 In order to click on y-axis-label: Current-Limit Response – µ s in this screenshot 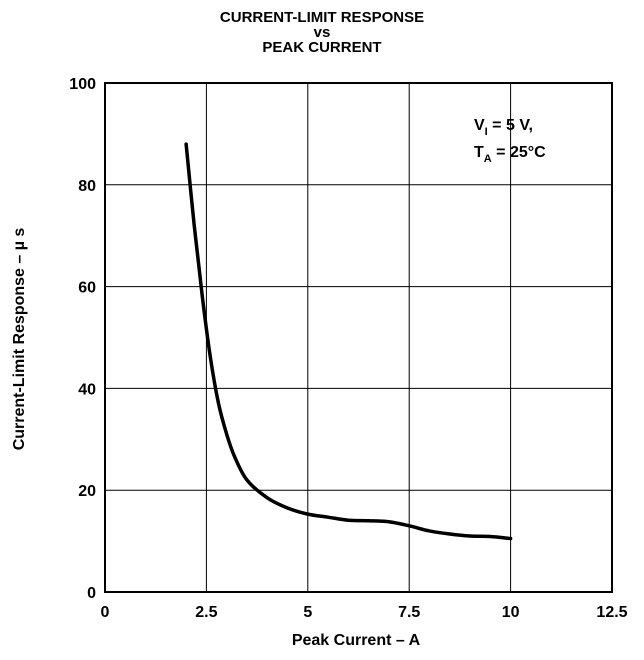, I will do `click(19, 339)`.